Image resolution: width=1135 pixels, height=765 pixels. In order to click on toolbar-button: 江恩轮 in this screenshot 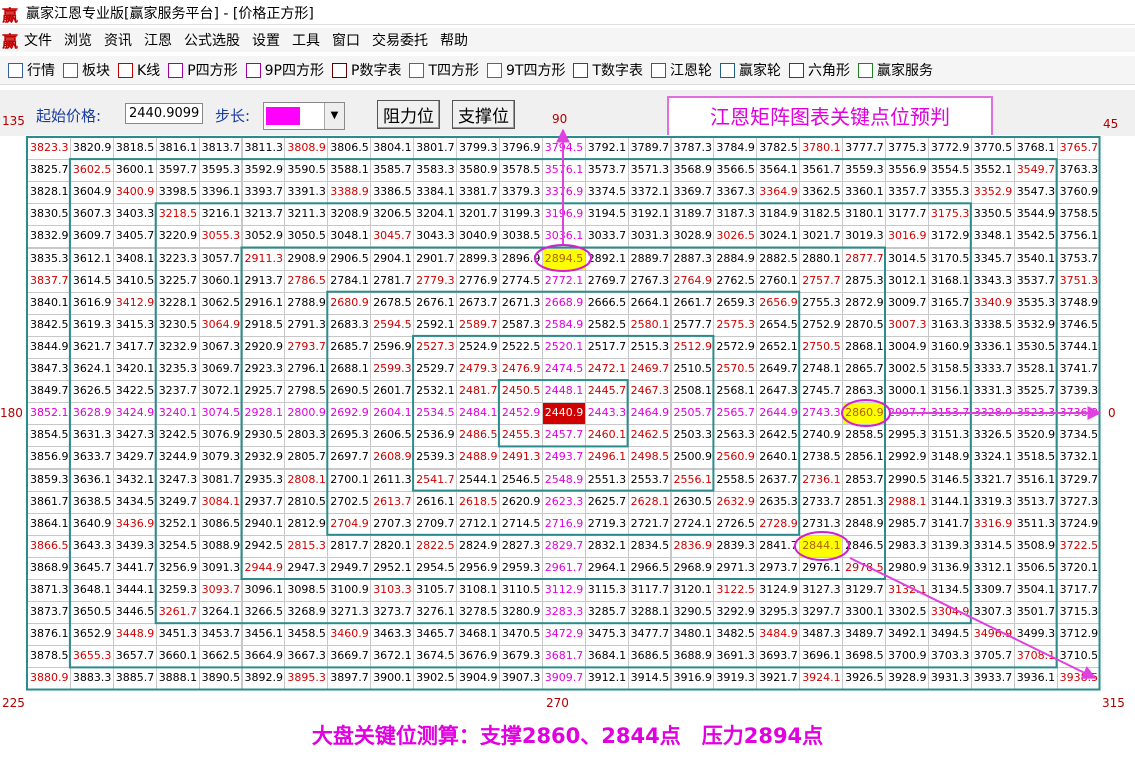, I will do `click(681, 70)`.